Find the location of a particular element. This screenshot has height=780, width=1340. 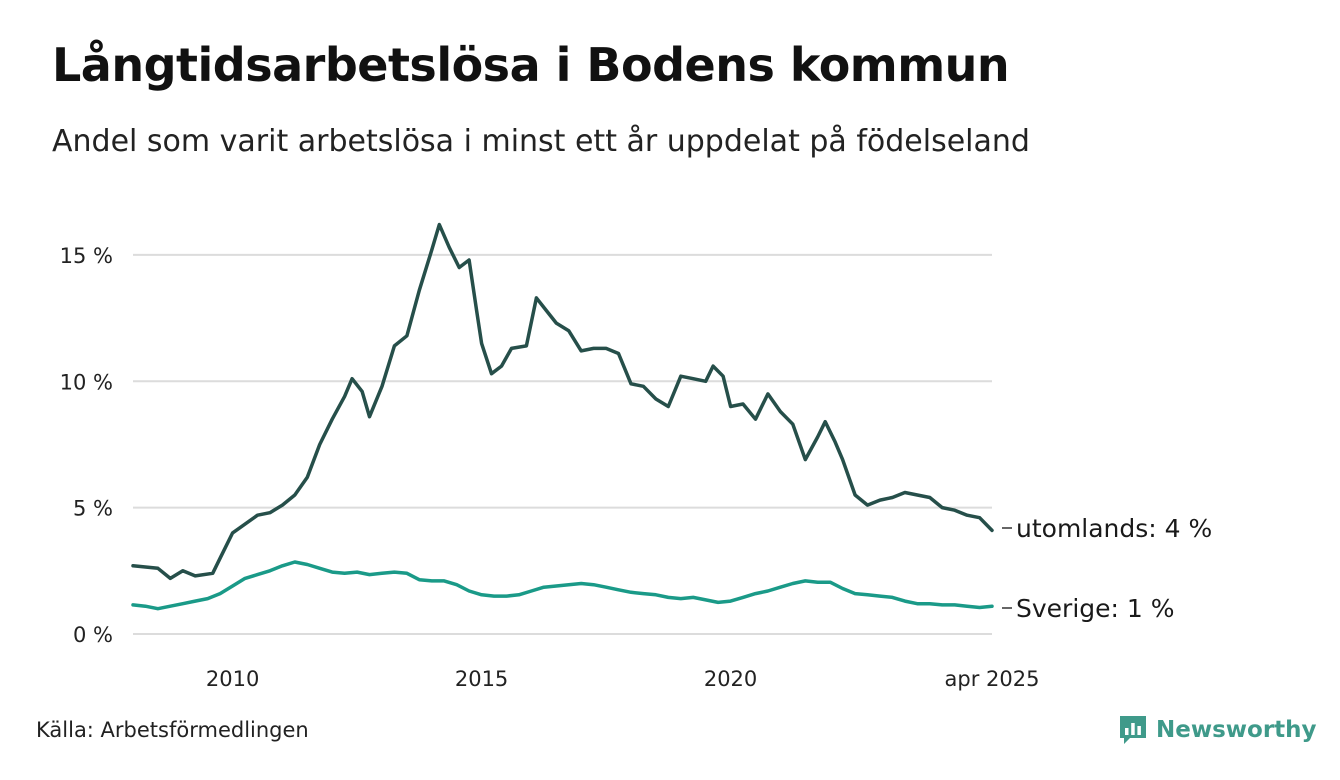

chart-title: Långtidsarbetslösa i Bodens kommun is located at coordinates (531, 65).